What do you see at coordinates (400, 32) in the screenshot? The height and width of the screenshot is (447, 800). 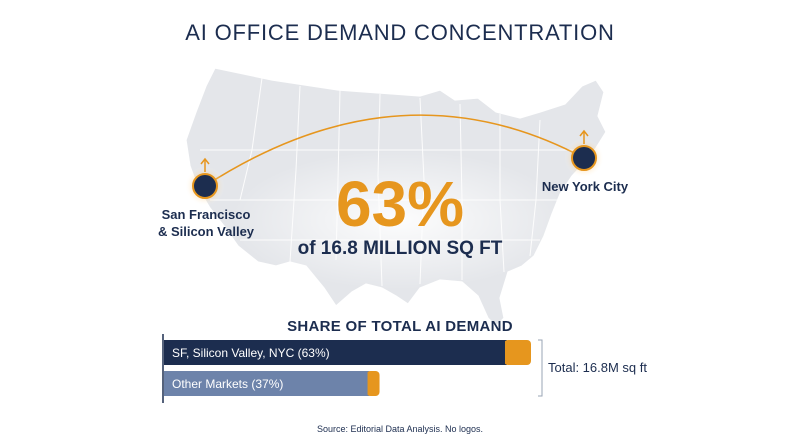 I see `chart-title: AI OFFICE DEMAND CONCENTRATION` at bounding box center [400, 32].